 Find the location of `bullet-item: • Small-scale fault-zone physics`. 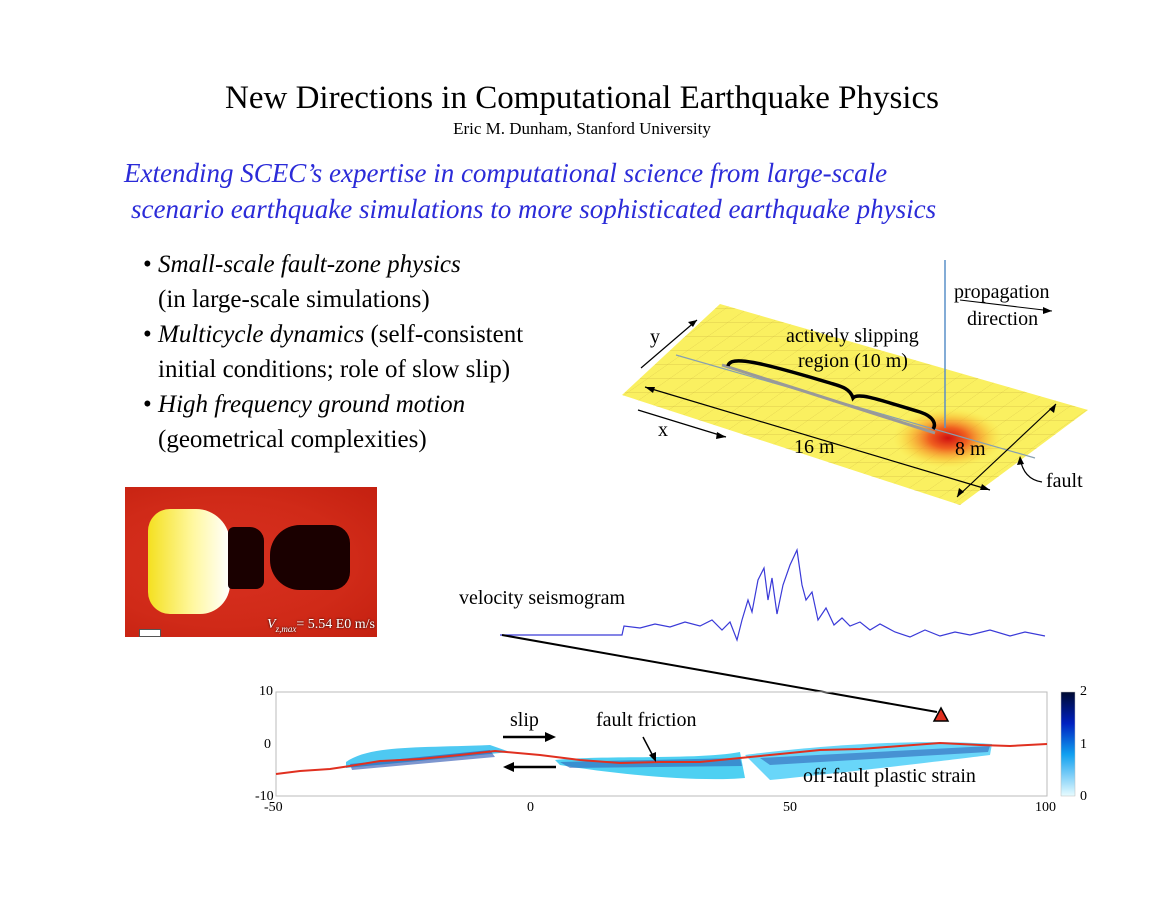

bullet-item: • Small-scale fault-zone physics is located at coordinates (302, 264).